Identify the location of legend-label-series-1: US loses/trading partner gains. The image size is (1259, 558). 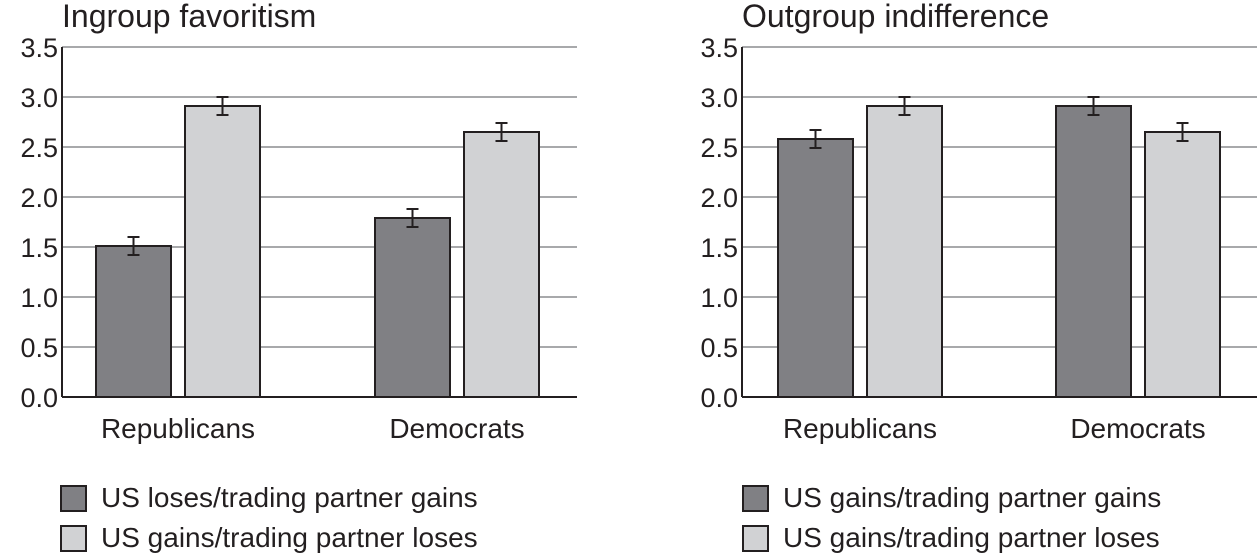
(289, 497).